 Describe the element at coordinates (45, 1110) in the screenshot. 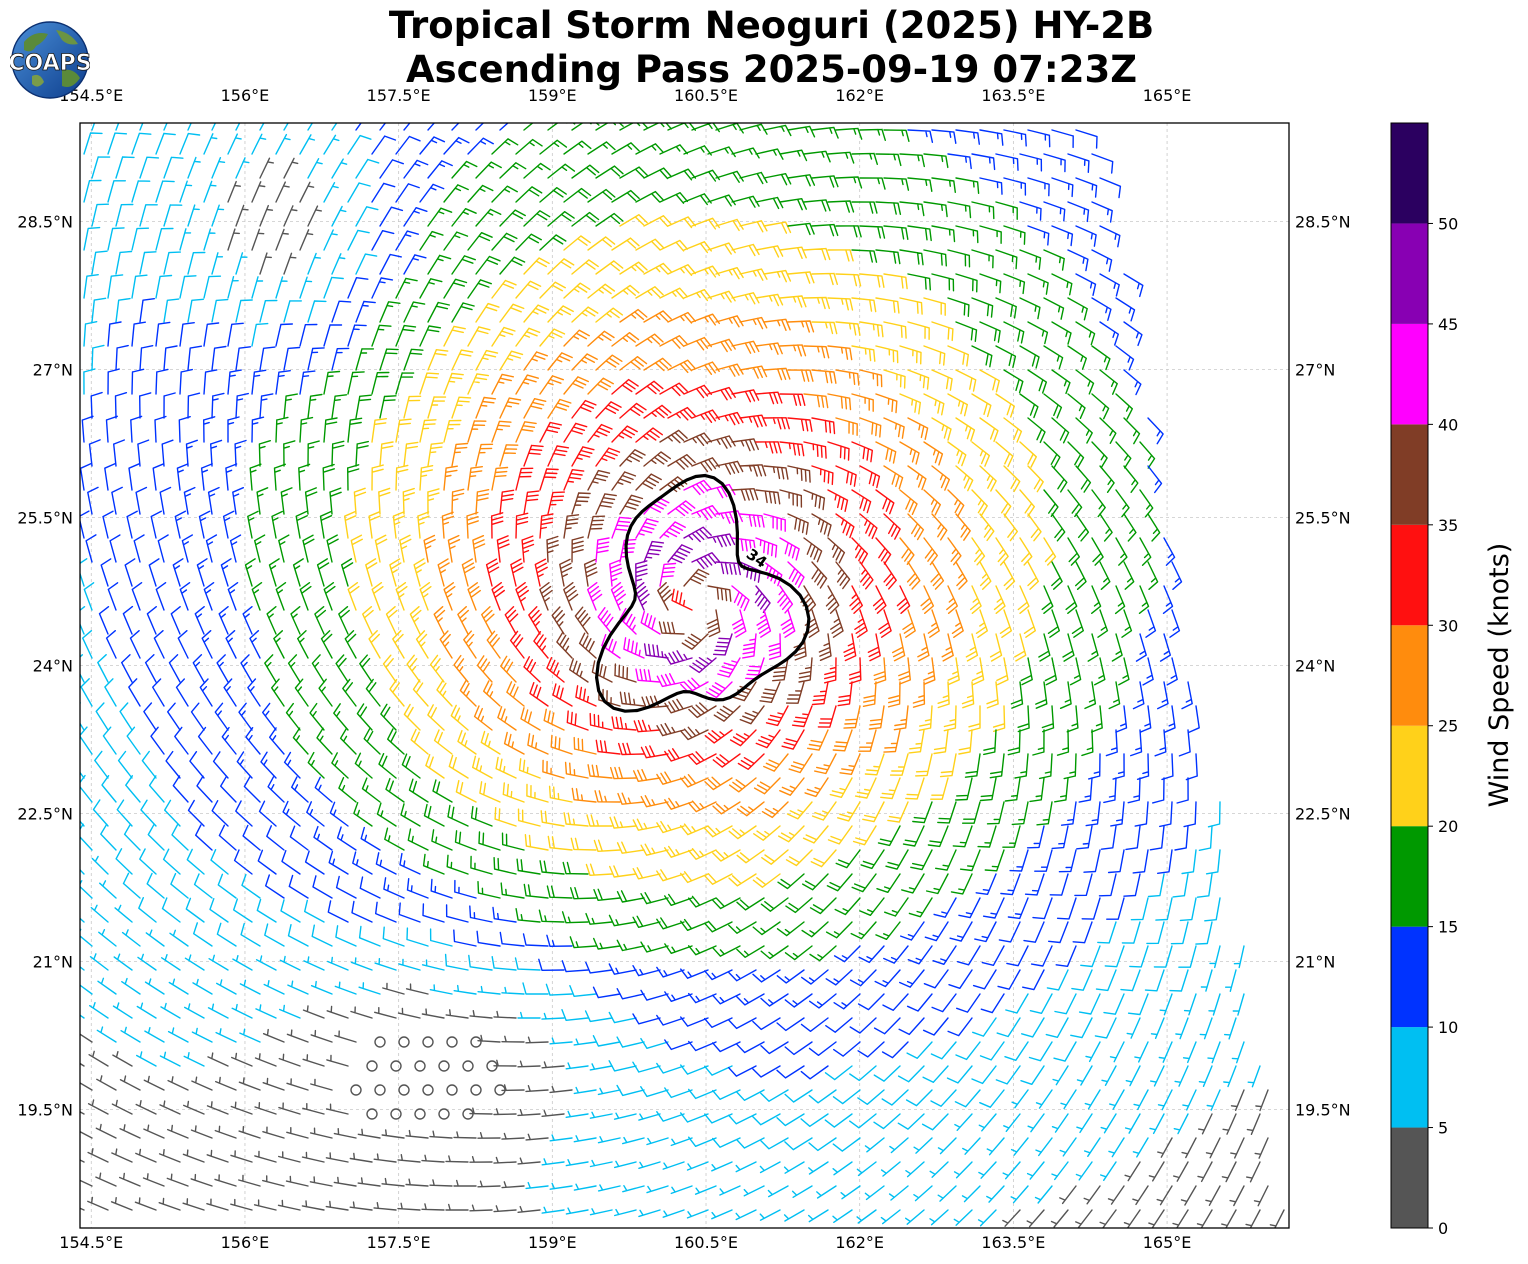

I see `y-tick-label-left: 19.5°N` at that location.